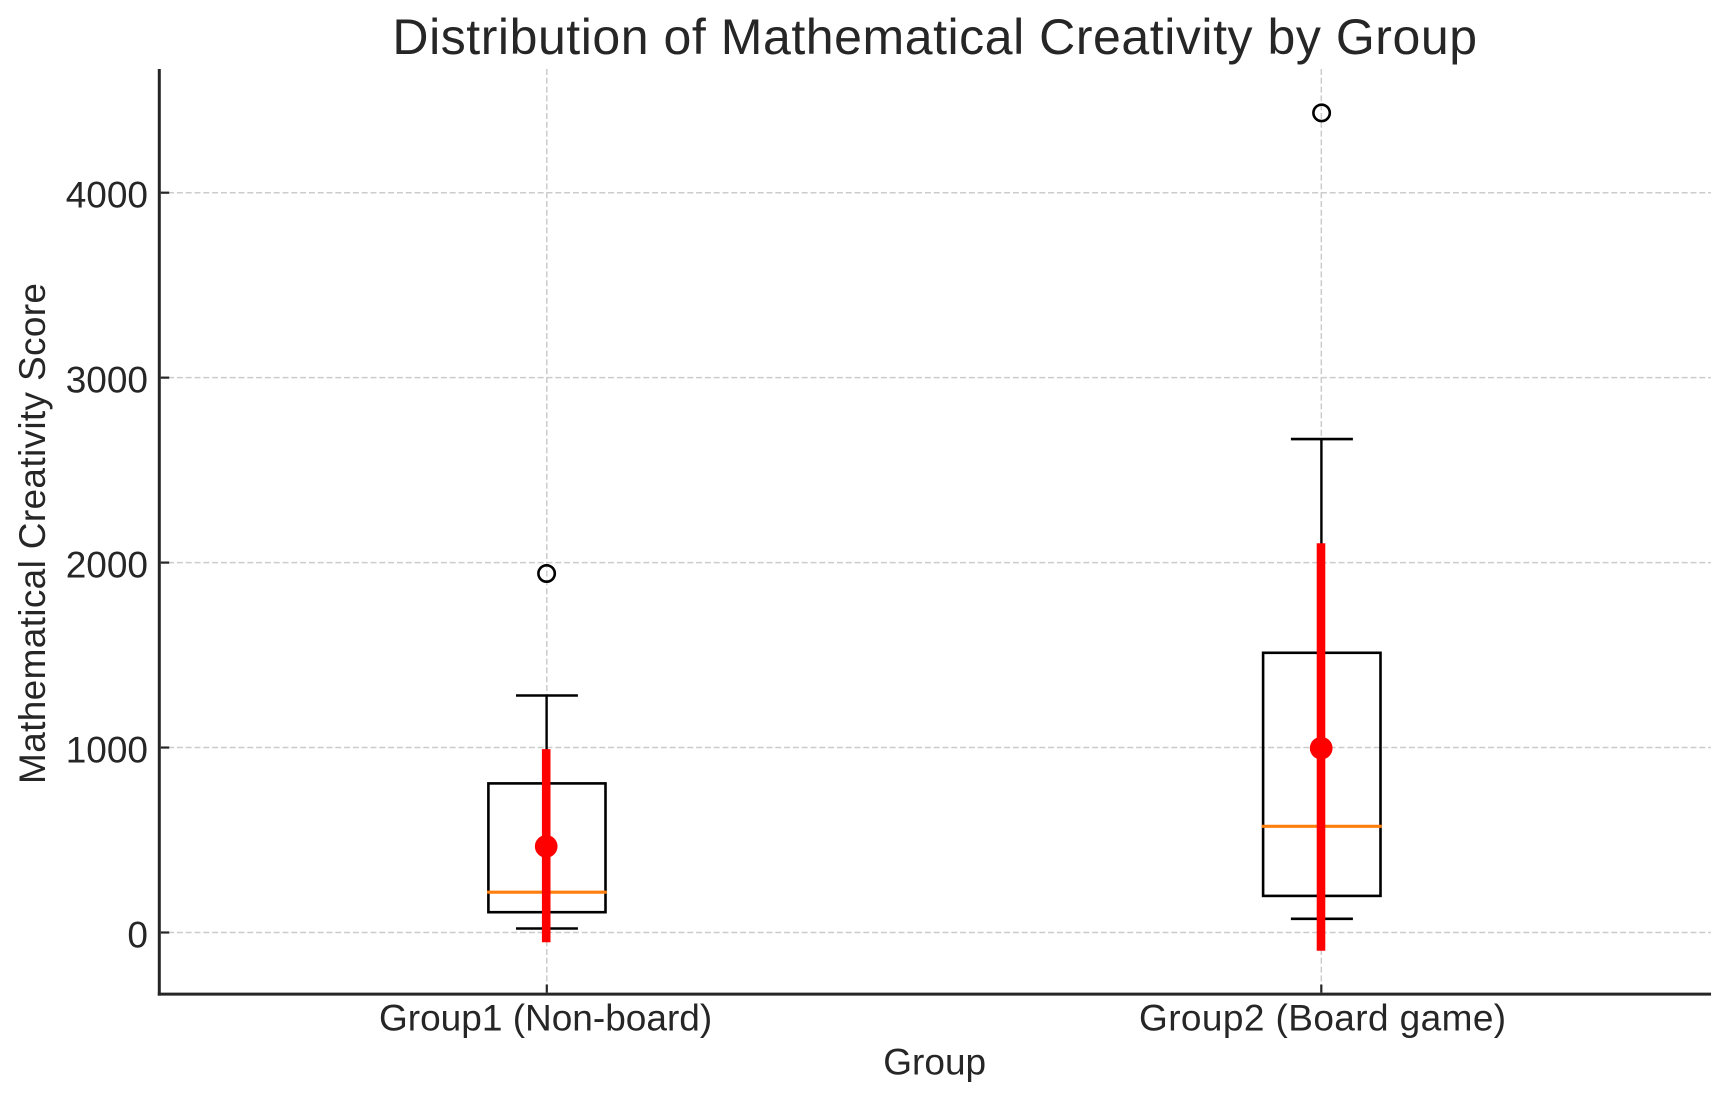 This screenshot has width=1728, height=1101. Describe the element at coordinates (32, 533) in the screenshot. I see `svg-text: Mathematical Creativity Score` at that location.